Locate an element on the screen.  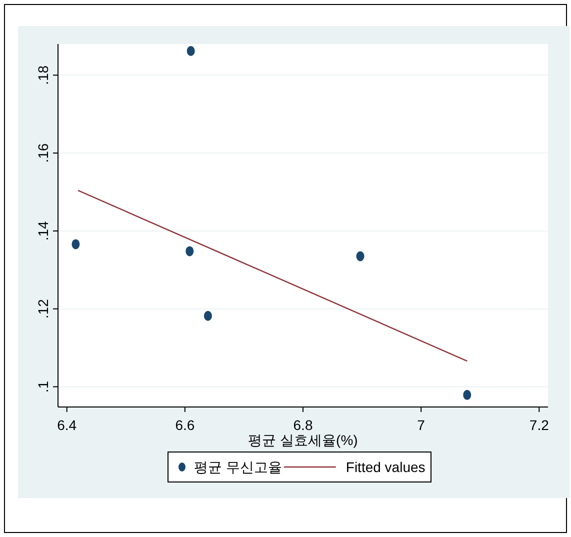
y-tick-label: .1 is located at coordinates (43, 386).